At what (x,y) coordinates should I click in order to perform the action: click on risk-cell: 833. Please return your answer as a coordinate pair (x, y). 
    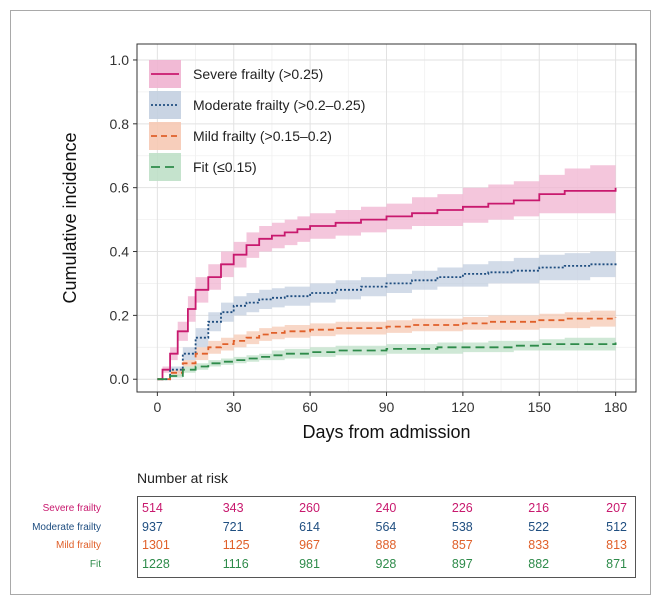
    Looking at the image, I should click on (539, 545).